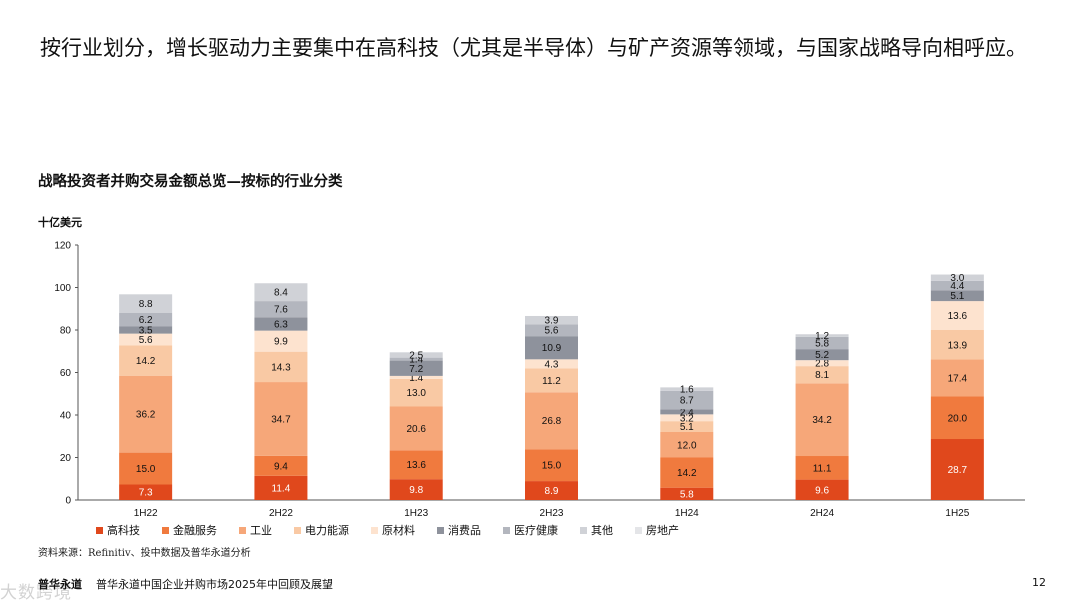 Image resolution: width=1080 pixels, height=608 pixels. I want to click on x-tick-label: 2H23, so click(552, 513).